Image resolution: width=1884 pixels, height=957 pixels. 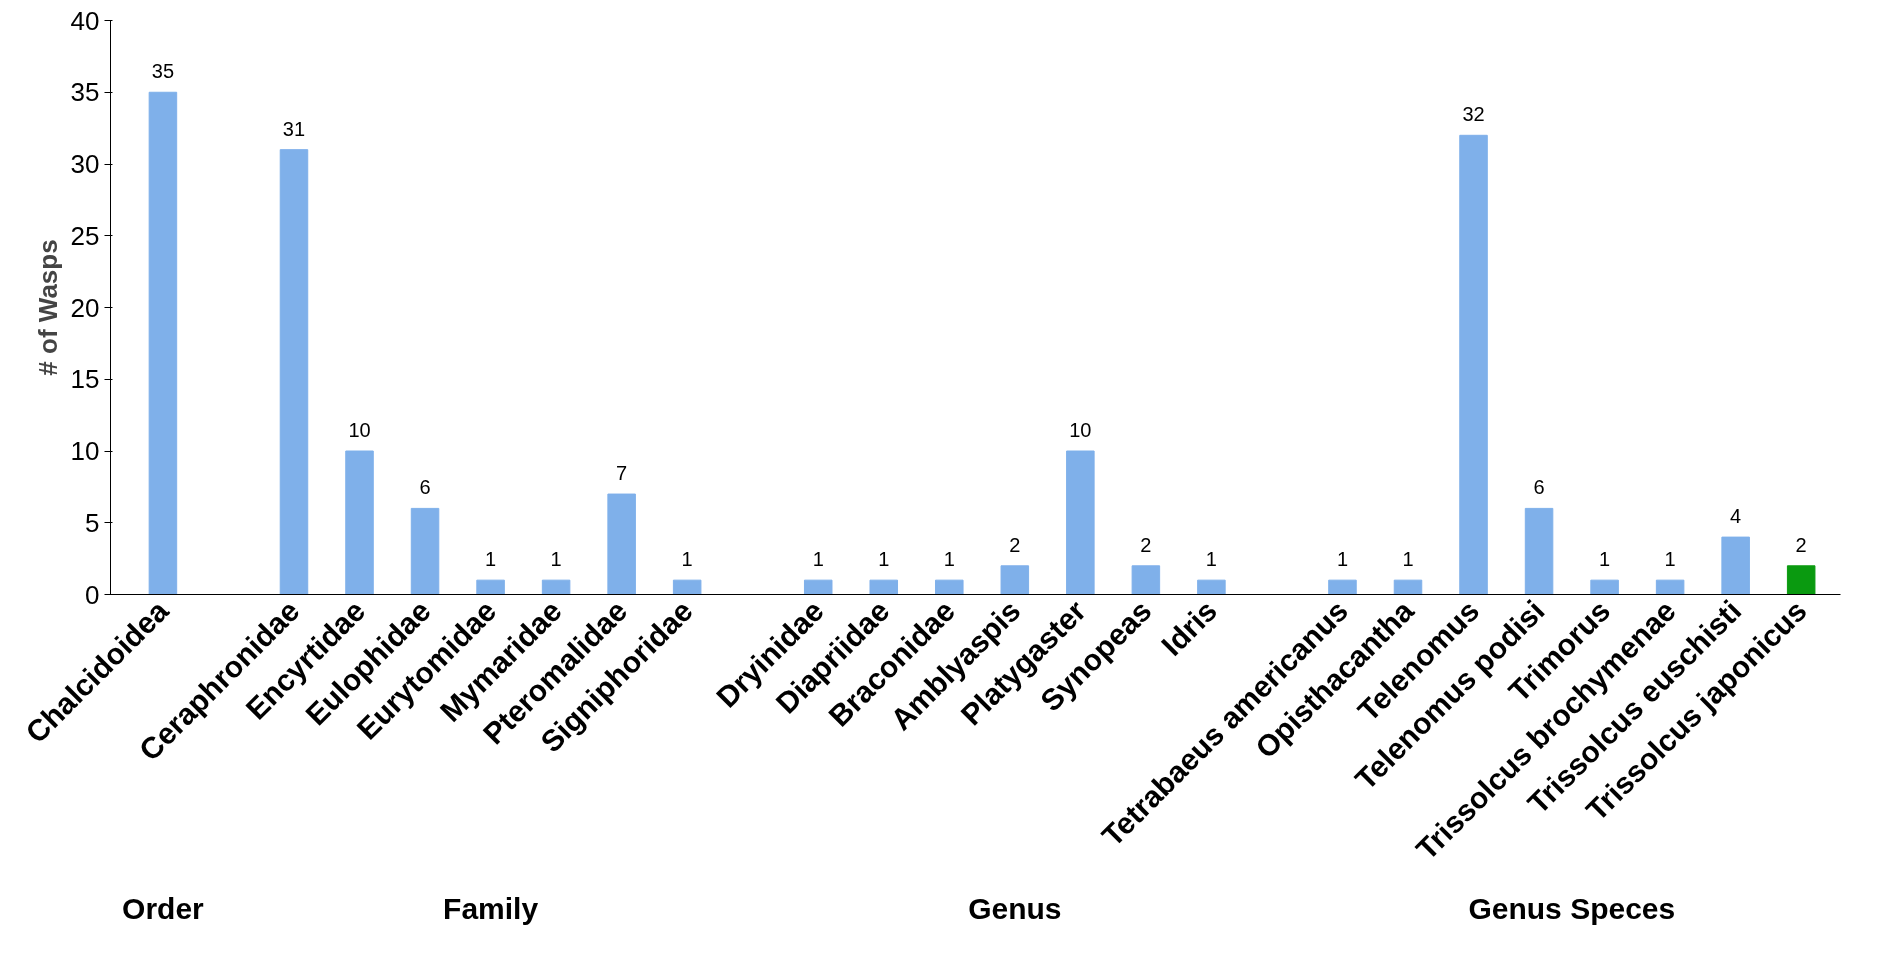 I want to click on y-tick-label: 30, so click(x=85, y=164).